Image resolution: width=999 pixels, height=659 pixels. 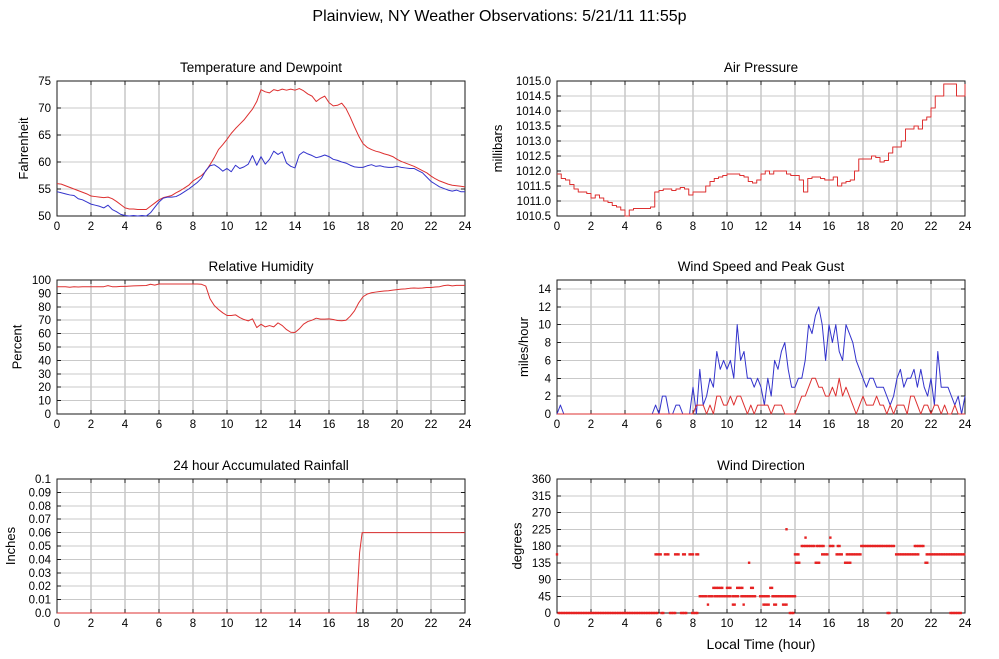 I want to click on temperature-dewpoint-ylabel: Fahrenheit, so click(x=23, y=148).